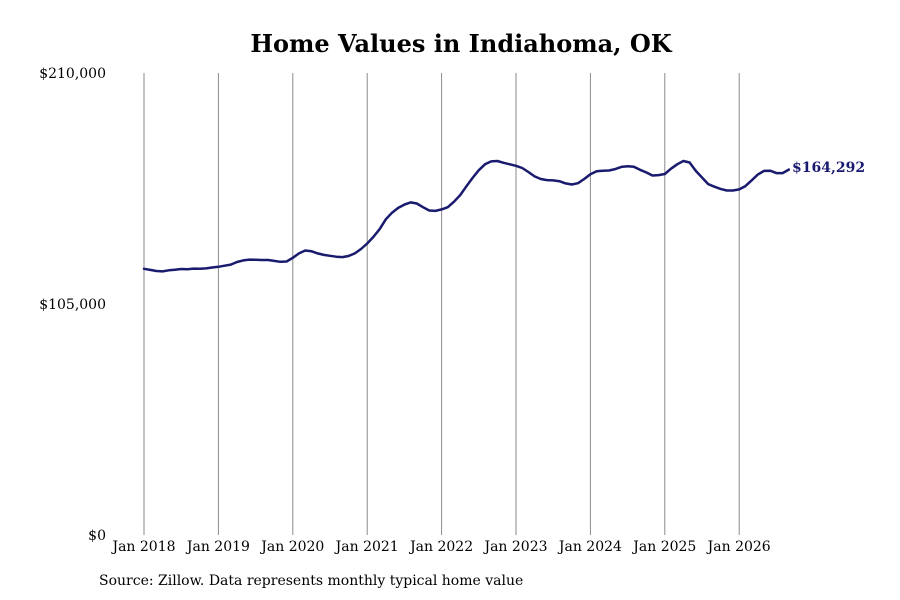 The height and width of the screenshot is (600, 900). What do you see at coordinates (291, 547) in the screenshot?
I see `x-tick-label: Jan 2020` at bounding box center [291, 547].